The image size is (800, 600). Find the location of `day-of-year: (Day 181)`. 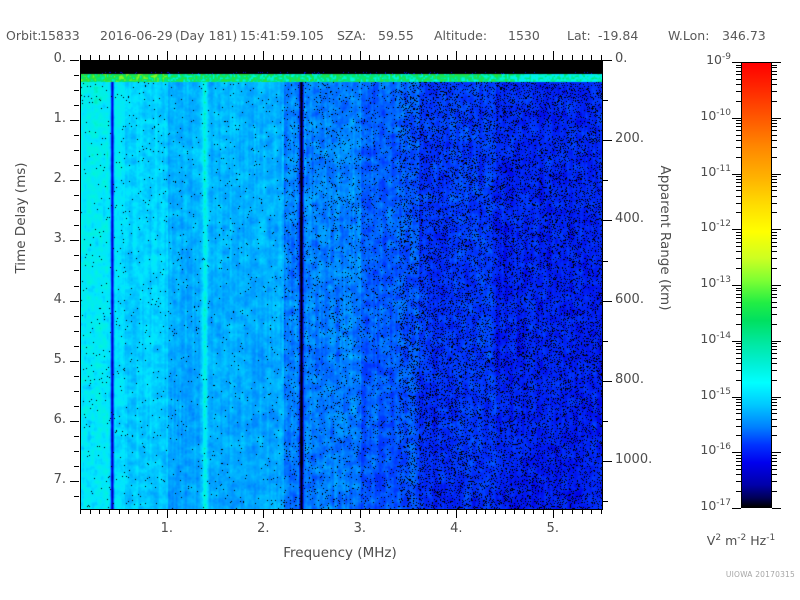

day-of-year: (Day 181) is located at coordinates (206, 35).